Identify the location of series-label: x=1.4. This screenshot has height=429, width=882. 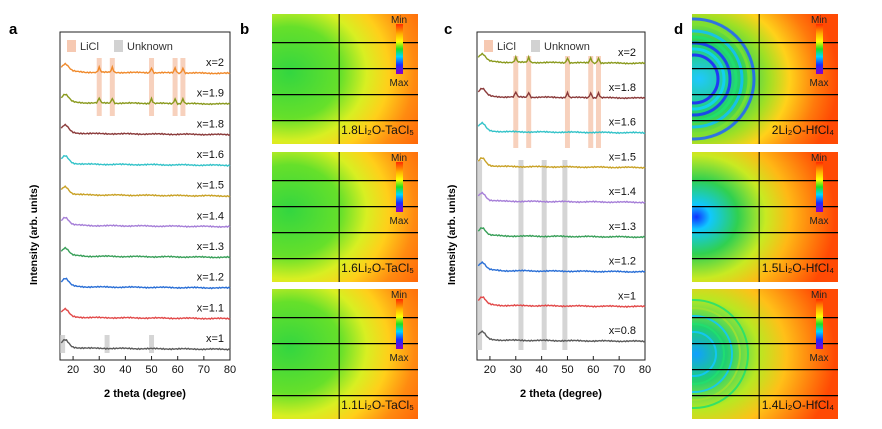
(622, 192).